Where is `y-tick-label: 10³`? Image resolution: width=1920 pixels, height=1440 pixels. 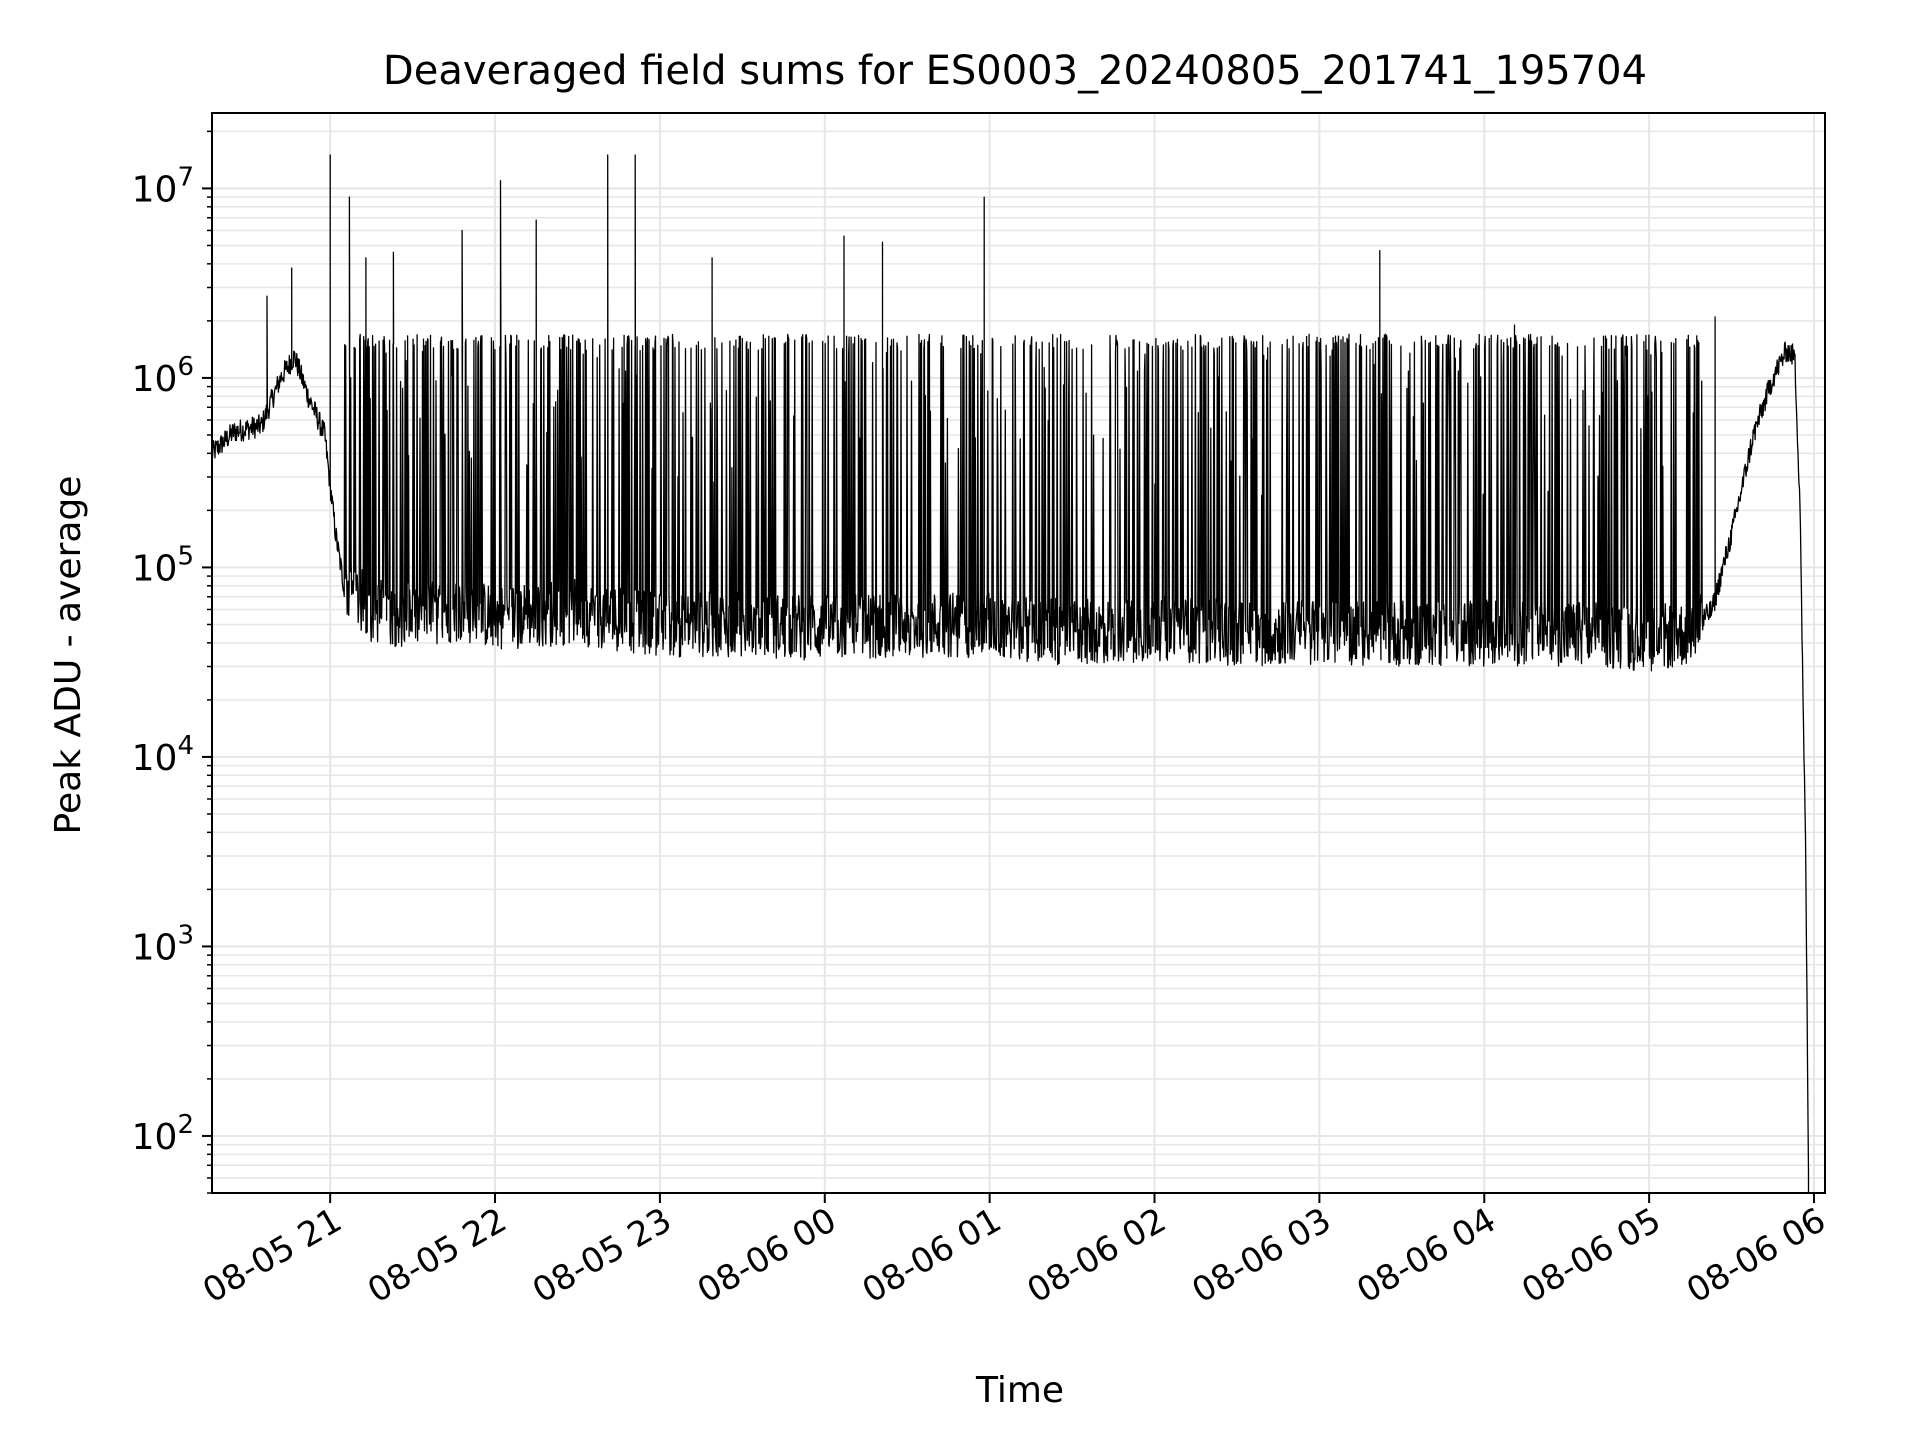
y-tick-label: 10³ is located at coordinates (163, 944).